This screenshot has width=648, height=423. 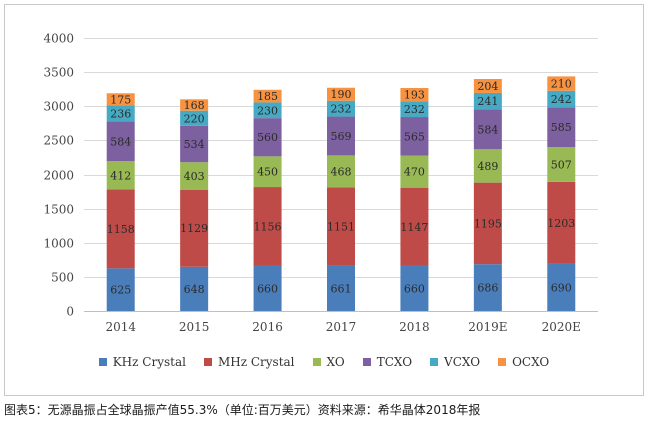 I want to click on x-tick-label: 2017, so click(x=341, y=327).